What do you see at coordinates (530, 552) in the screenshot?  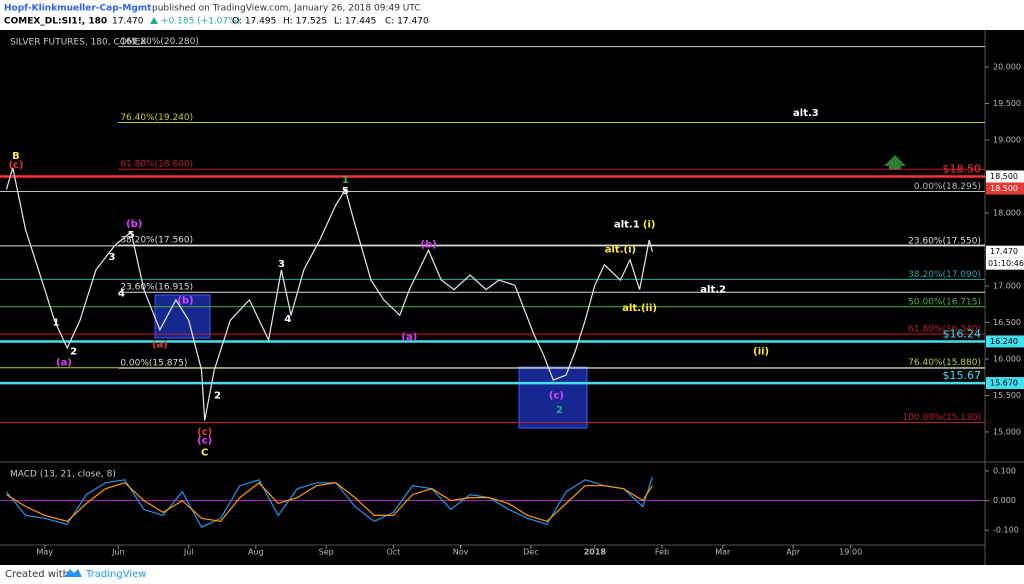 I see `x-tick-label: Dec` at bounding box center [530, 552].